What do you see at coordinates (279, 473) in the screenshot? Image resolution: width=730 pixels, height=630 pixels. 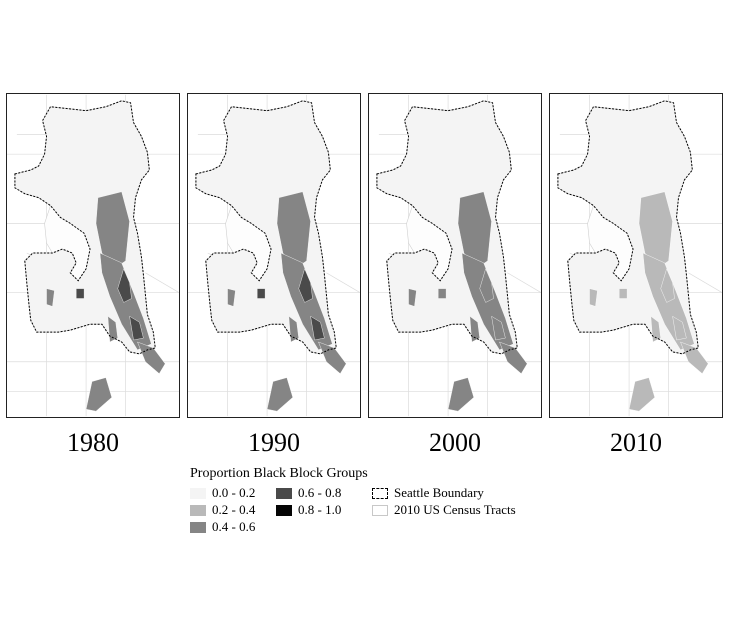 I see `legend-title: Proportion Black Block Groups` at bounding box center [279, 473].